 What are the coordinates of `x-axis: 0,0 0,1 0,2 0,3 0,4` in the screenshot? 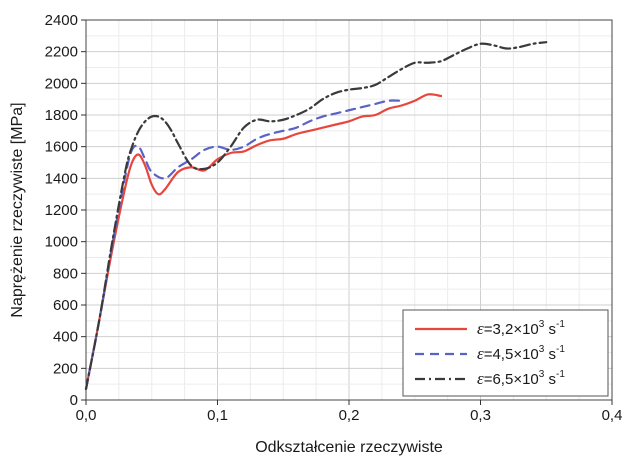 It's located at (349, 412).